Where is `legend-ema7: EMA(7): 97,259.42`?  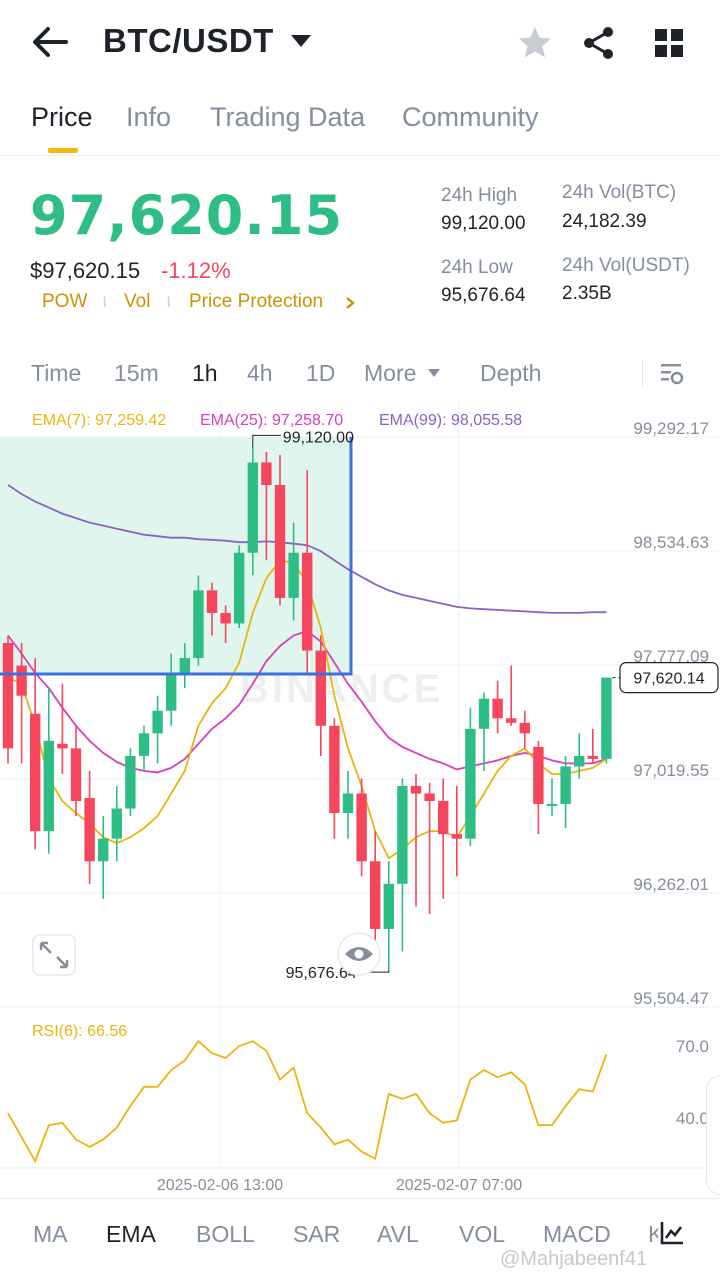 legend-ema7: EMA(7): 97,259.42 is located at coordinates (99, 420).